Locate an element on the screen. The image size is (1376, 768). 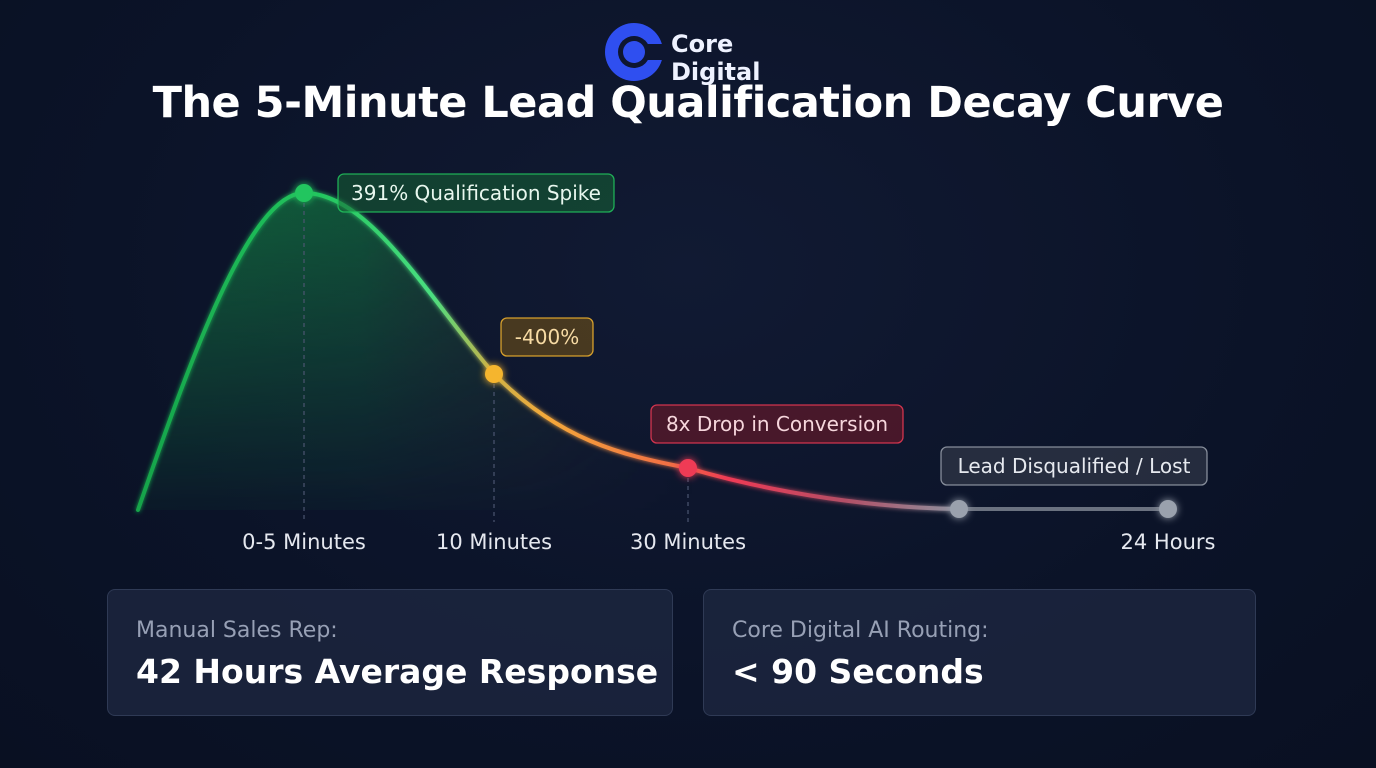
x-tick-label: 30 Minutes is located at coordinates (688, 542).